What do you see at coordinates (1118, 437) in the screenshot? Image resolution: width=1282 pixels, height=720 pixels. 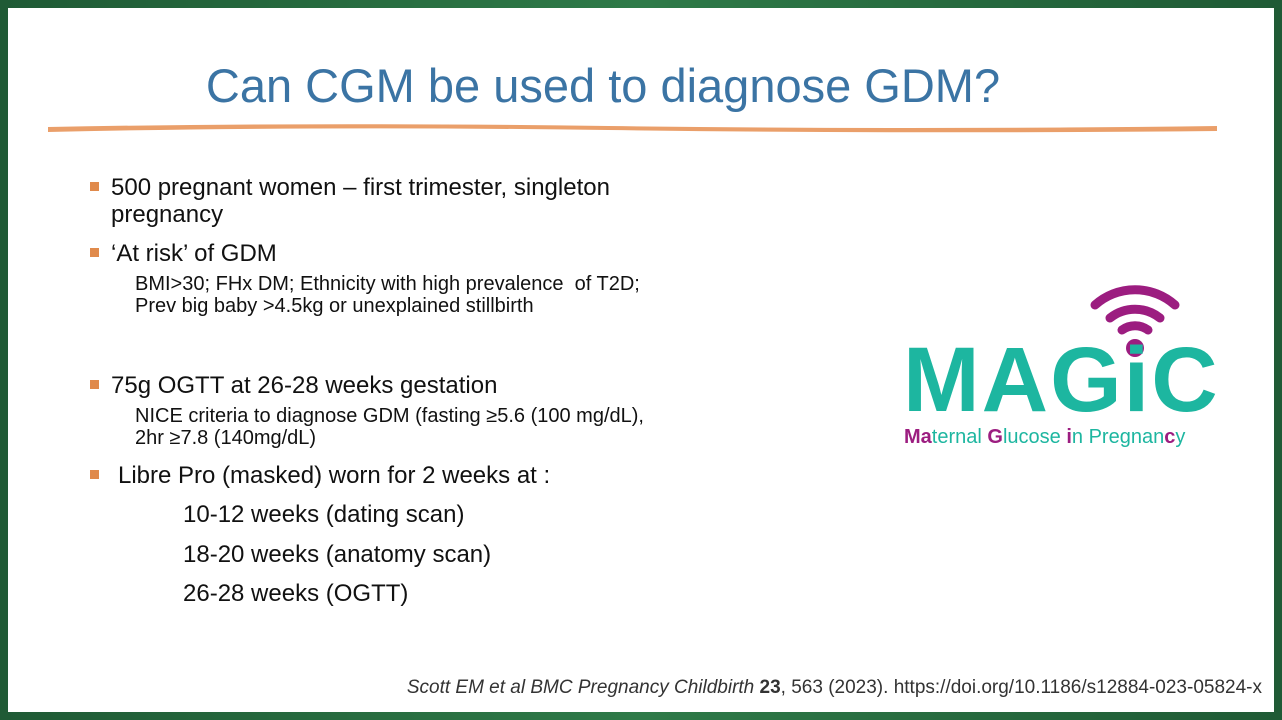 I see `tagline-part: n Pregnan` at bounding box center [1118, 437].